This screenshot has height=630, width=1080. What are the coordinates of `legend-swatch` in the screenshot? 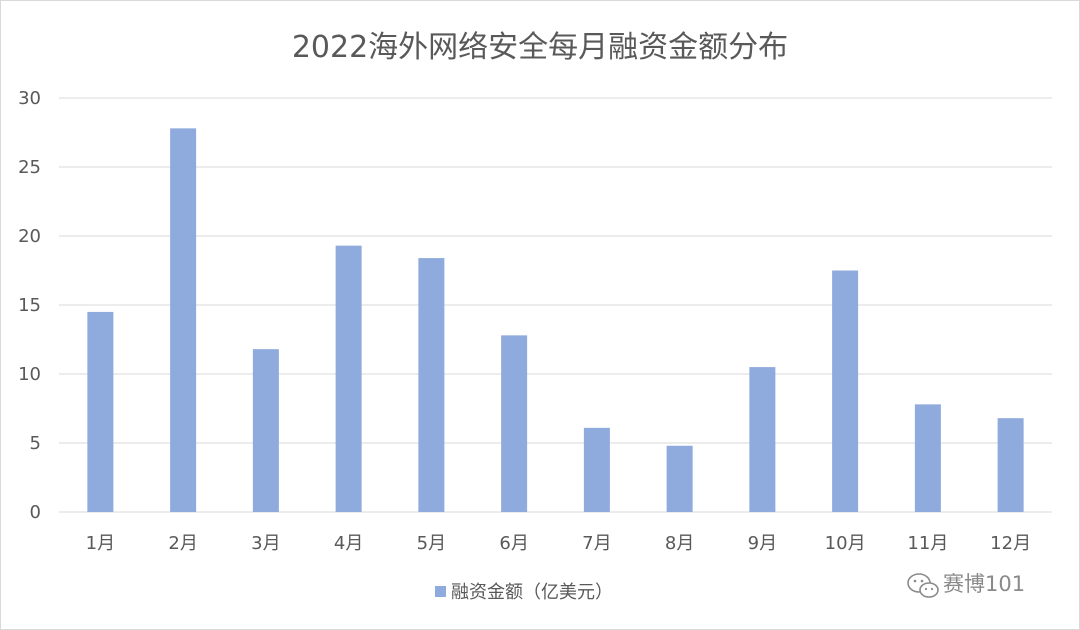 It's located at (440, 591).